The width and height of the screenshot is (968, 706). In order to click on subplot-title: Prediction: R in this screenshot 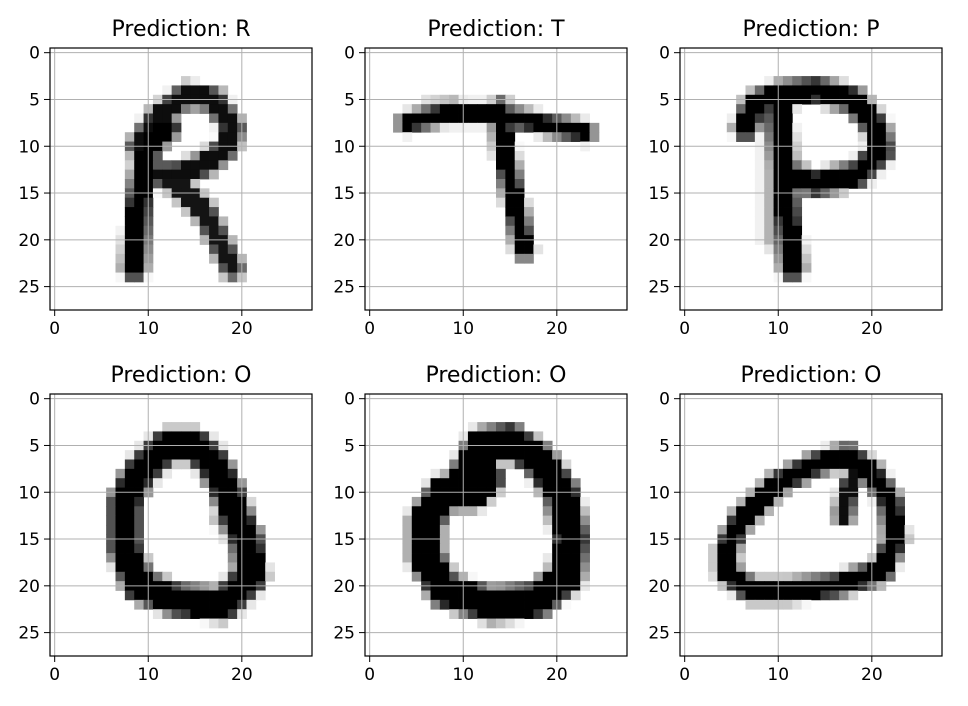, I will do `click(181, 29)`.